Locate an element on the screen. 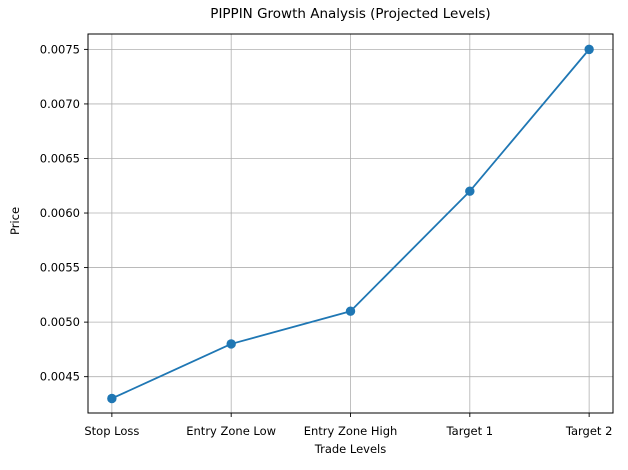 The height and width of the screenshot is (470, 628). y-tick-label: 0.0075 is located at coordinates (60, 49).